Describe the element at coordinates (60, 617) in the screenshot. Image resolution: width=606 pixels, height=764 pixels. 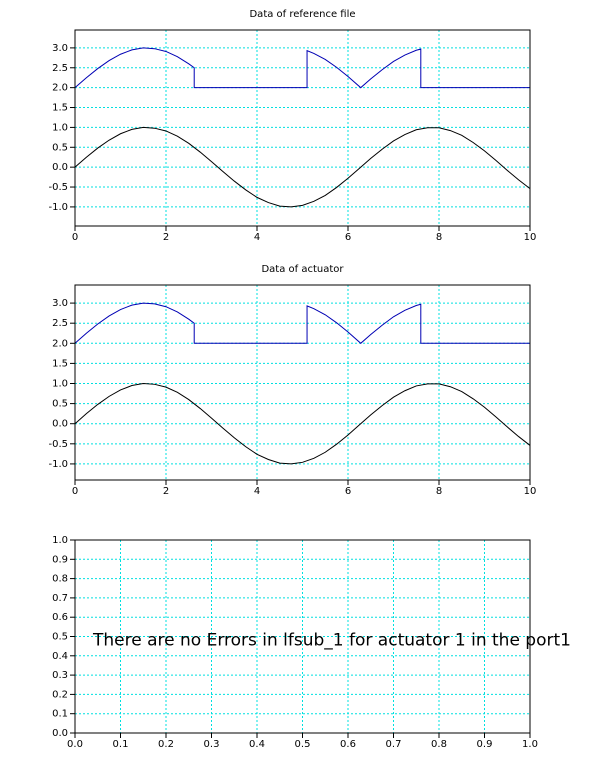
I see `y-tick-label: 0.6` at that location.